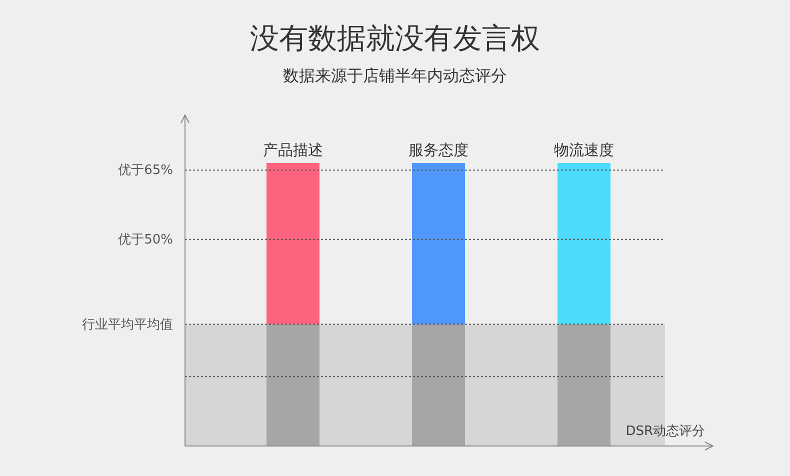  What do you see at coordinates (665, 431) in the screenshot?
I see `xlabel: DSR动态评分` at bounding box center [665, 431].